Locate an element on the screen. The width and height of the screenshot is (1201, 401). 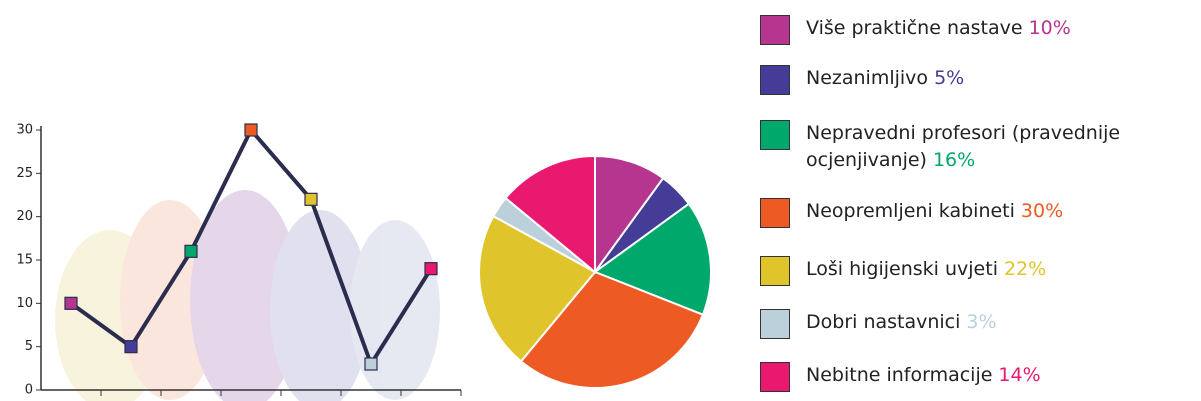
legend-text: Dobri nastavnici 3% is located at coordinates (1003, 322).